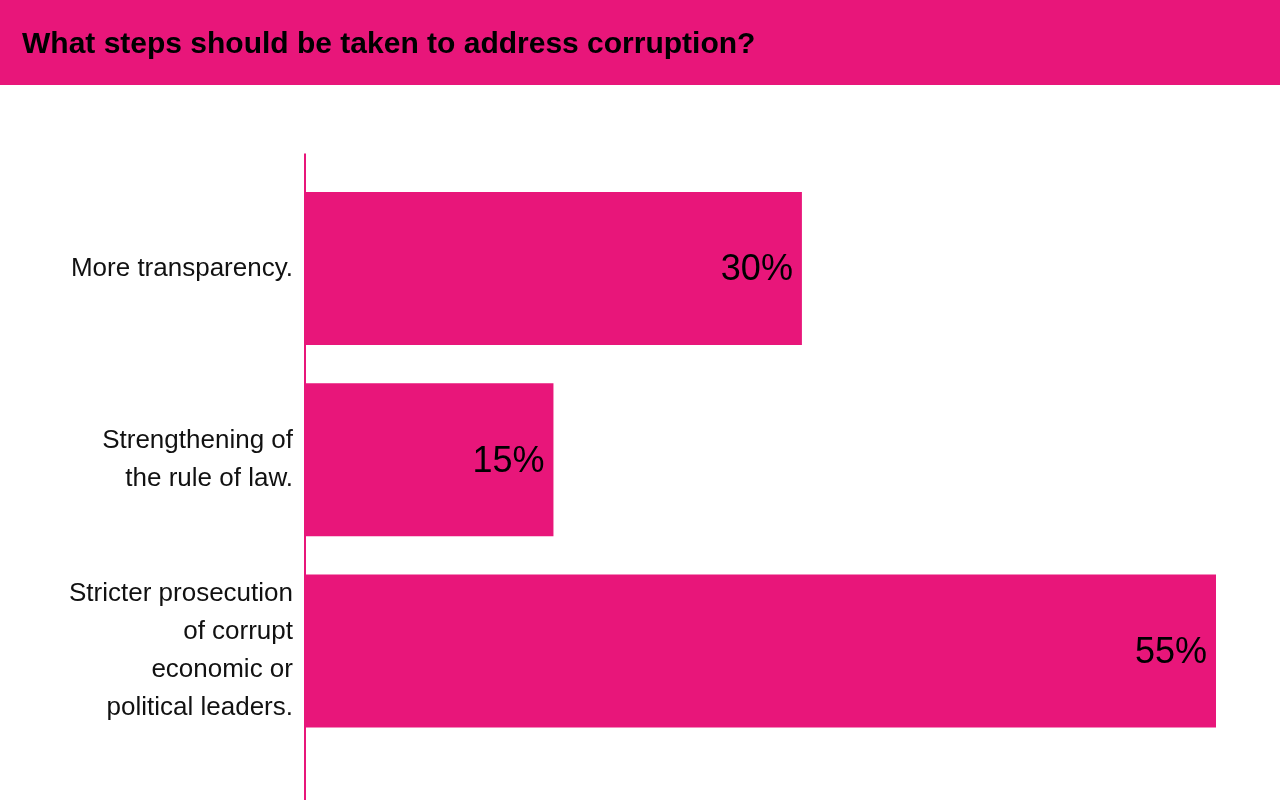  What do you see at coordinates (181, 266) in the screenshot?
I see `y-tick-label: More transparency.` at bounding box center [181, 266].